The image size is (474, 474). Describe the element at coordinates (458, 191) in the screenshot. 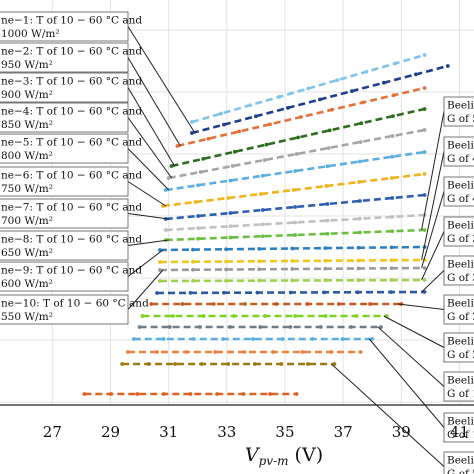

I see `annotation-13-box` at that location.